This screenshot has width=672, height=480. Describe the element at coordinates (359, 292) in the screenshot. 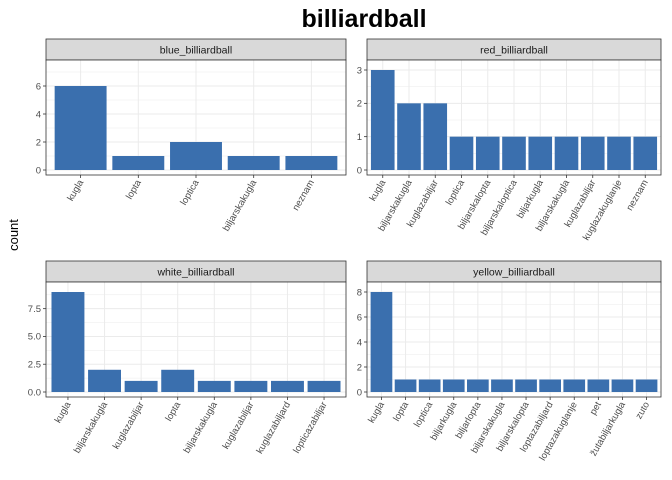

I see `y-tick-label: 8` at that location.